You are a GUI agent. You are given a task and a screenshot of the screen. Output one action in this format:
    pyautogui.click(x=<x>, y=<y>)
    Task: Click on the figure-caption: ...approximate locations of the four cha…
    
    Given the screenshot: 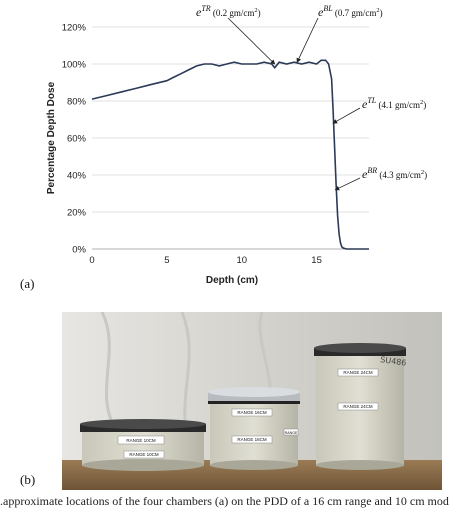 What is the action you would take?
    pyautogui.click(x=224, y=501)
    